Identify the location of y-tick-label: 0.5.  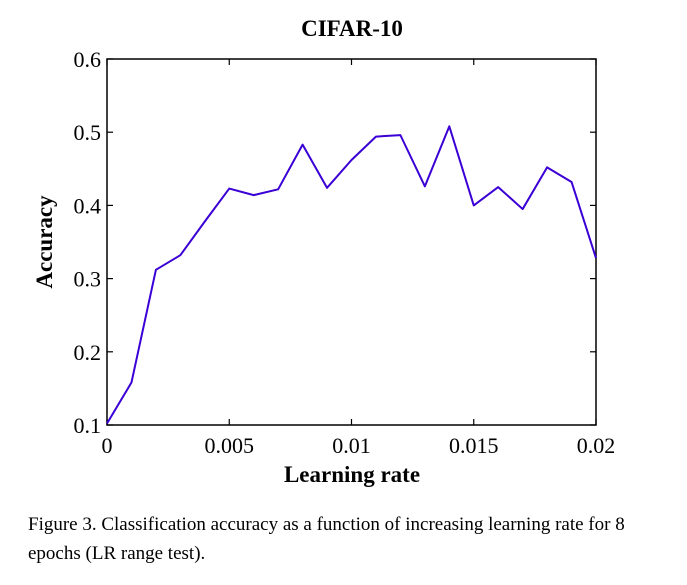
(88, 132).